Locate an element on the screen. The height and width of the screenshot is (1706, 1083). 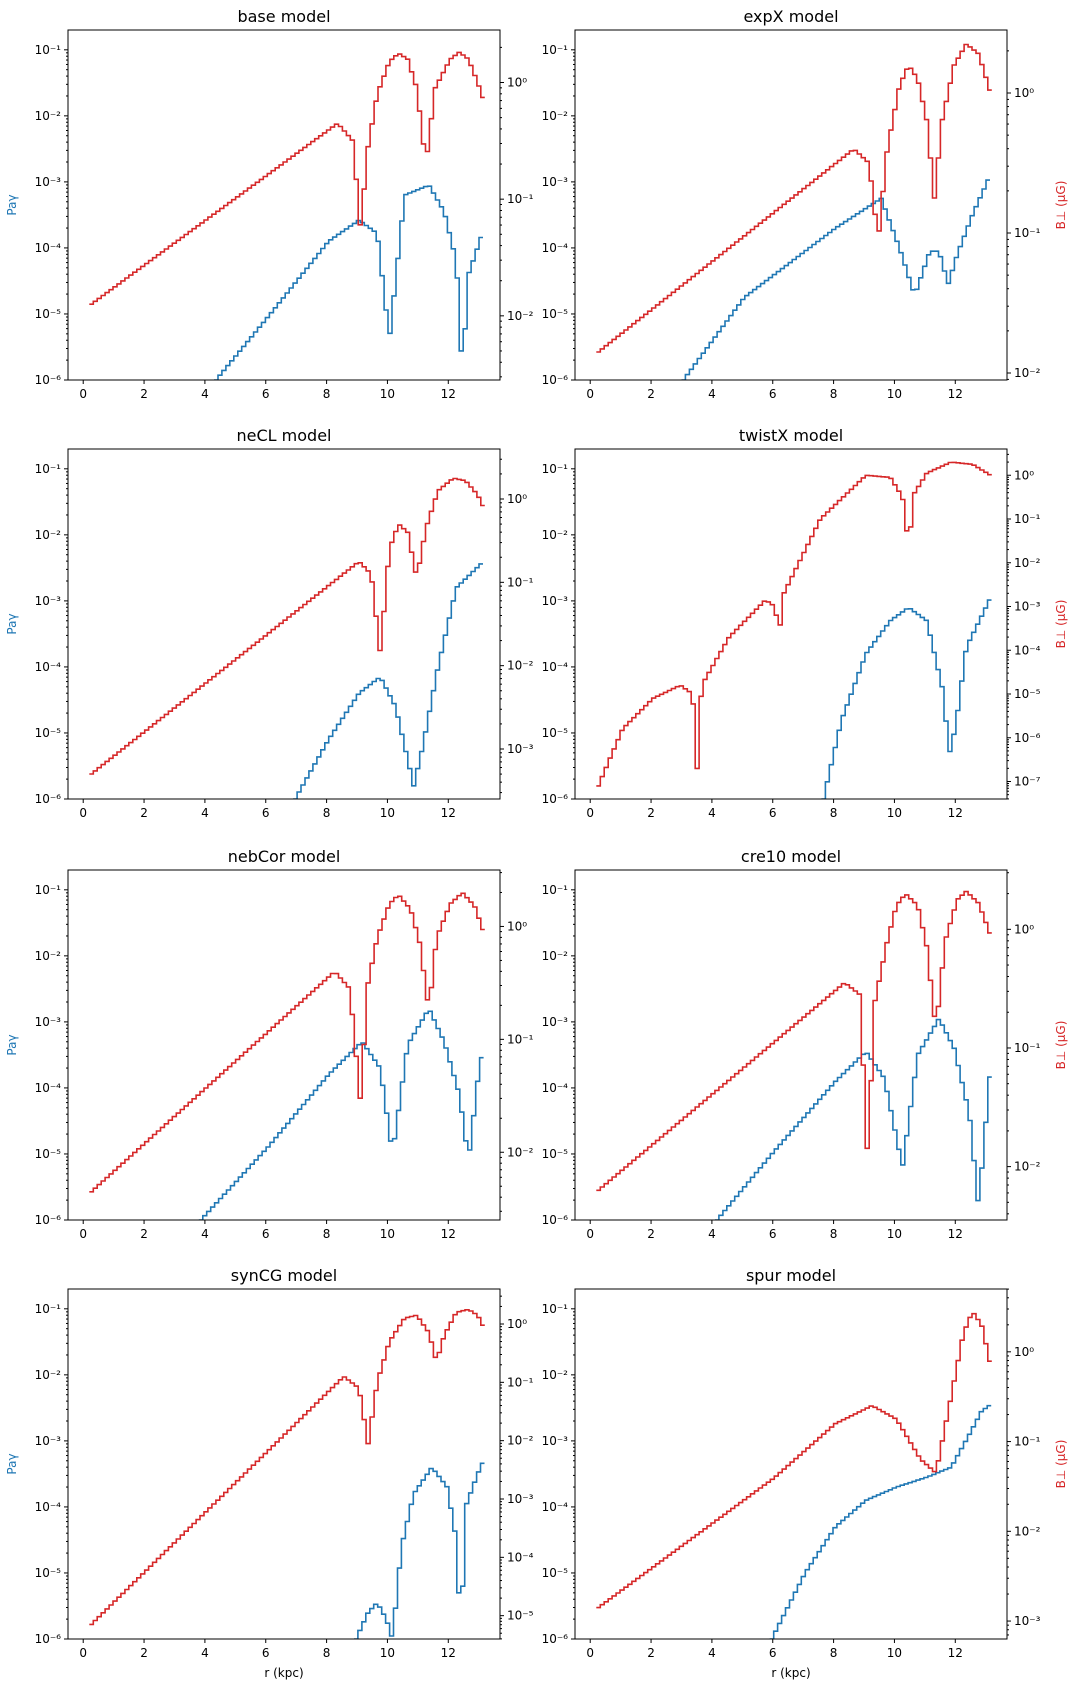
subplot-title: expX model is located at coordinates (790, 16).